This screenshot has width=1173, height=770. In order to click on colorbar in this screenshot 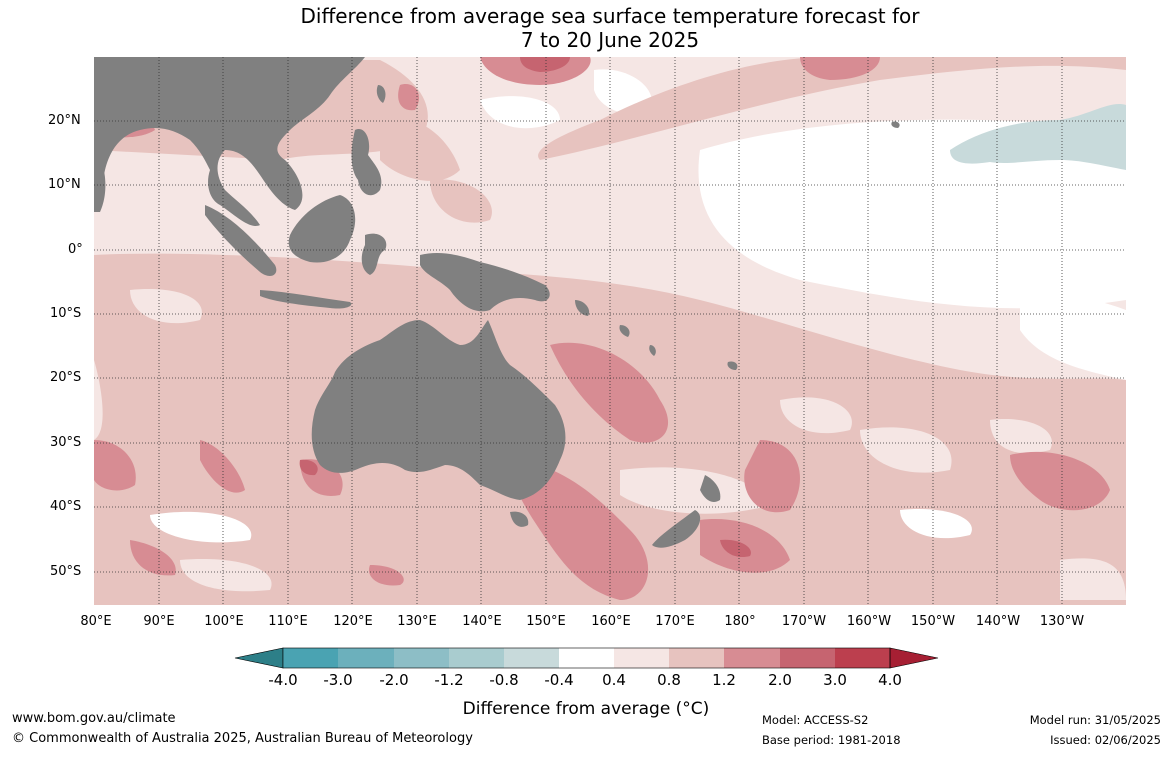, I will do `click(586, 658)`.